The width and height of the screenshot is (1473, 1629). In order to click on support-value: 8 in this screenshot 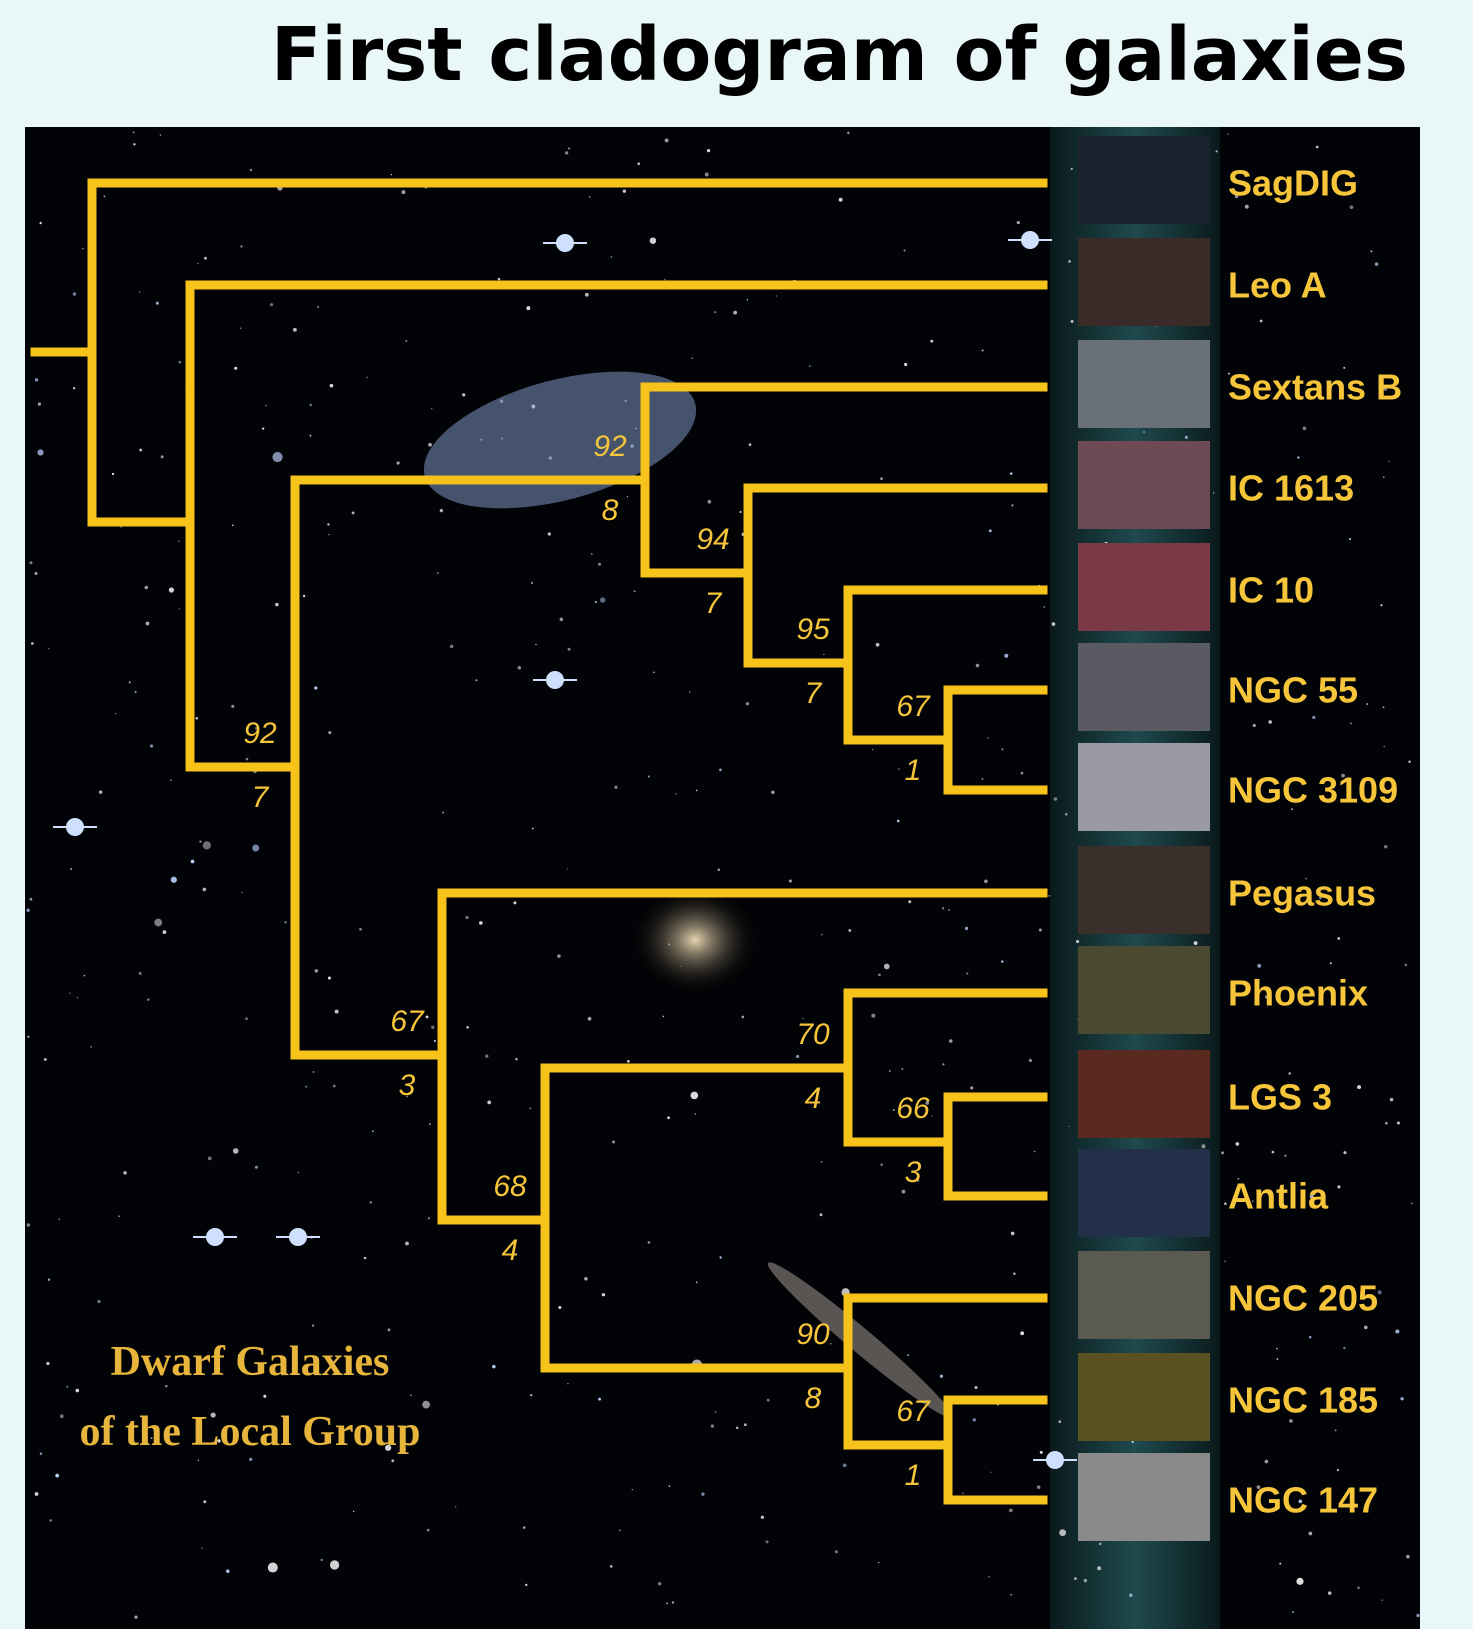, I will do `click(610, 510)`.